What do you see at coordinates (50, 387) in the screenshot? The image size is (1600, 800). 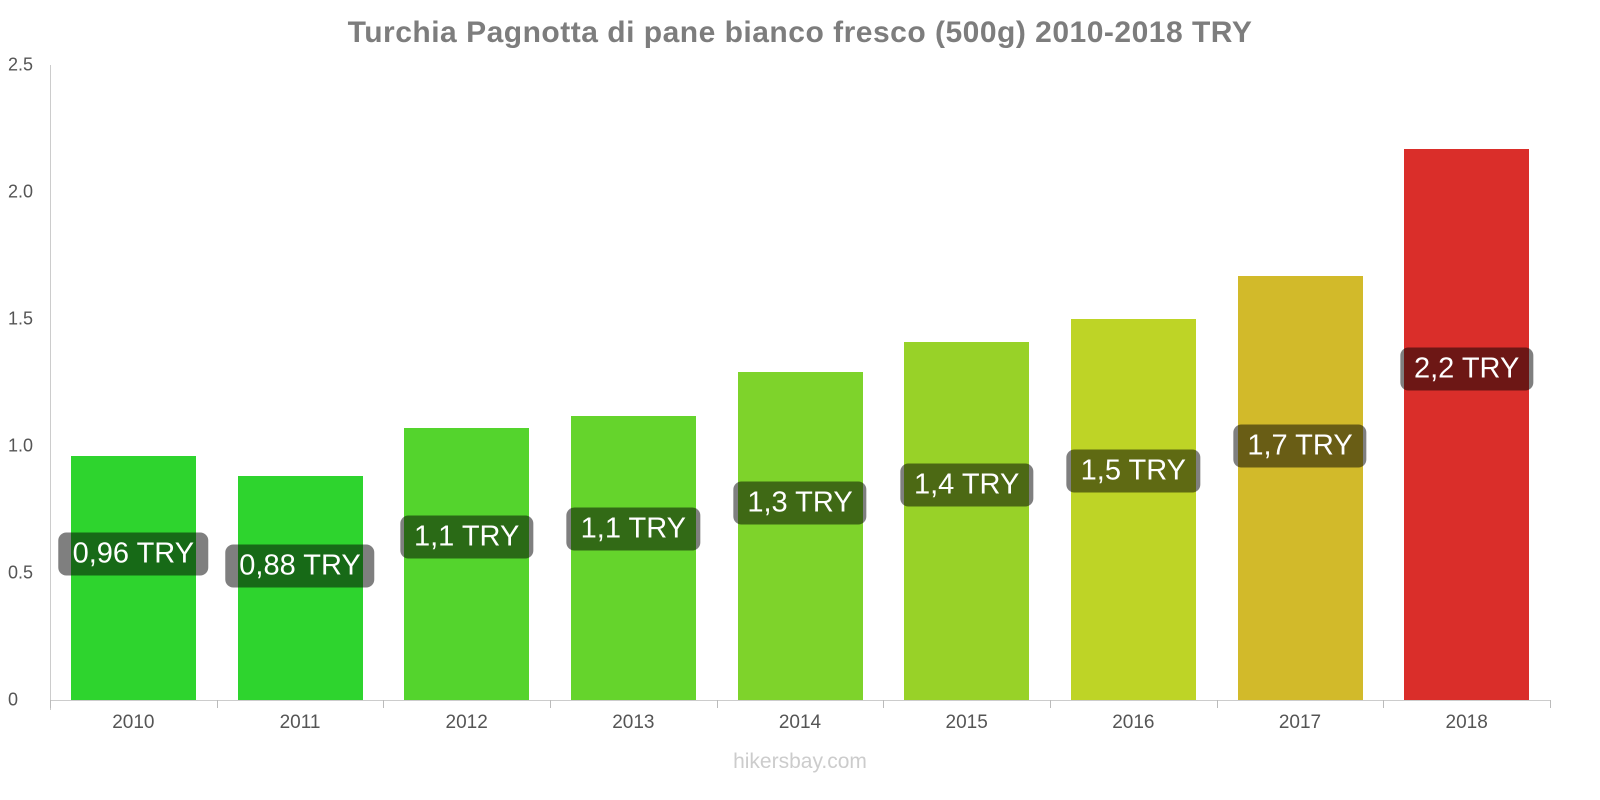 I see `y-axis` at bounding box center [50, 387].